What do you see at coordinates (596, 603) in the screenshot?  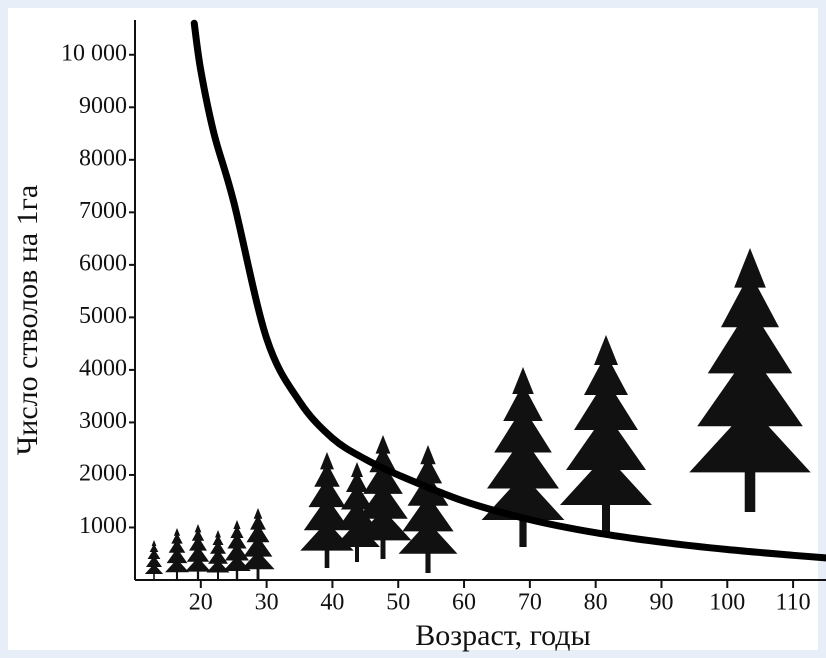 I see `x-tick-label: 80` at bounding box center [596, 603].